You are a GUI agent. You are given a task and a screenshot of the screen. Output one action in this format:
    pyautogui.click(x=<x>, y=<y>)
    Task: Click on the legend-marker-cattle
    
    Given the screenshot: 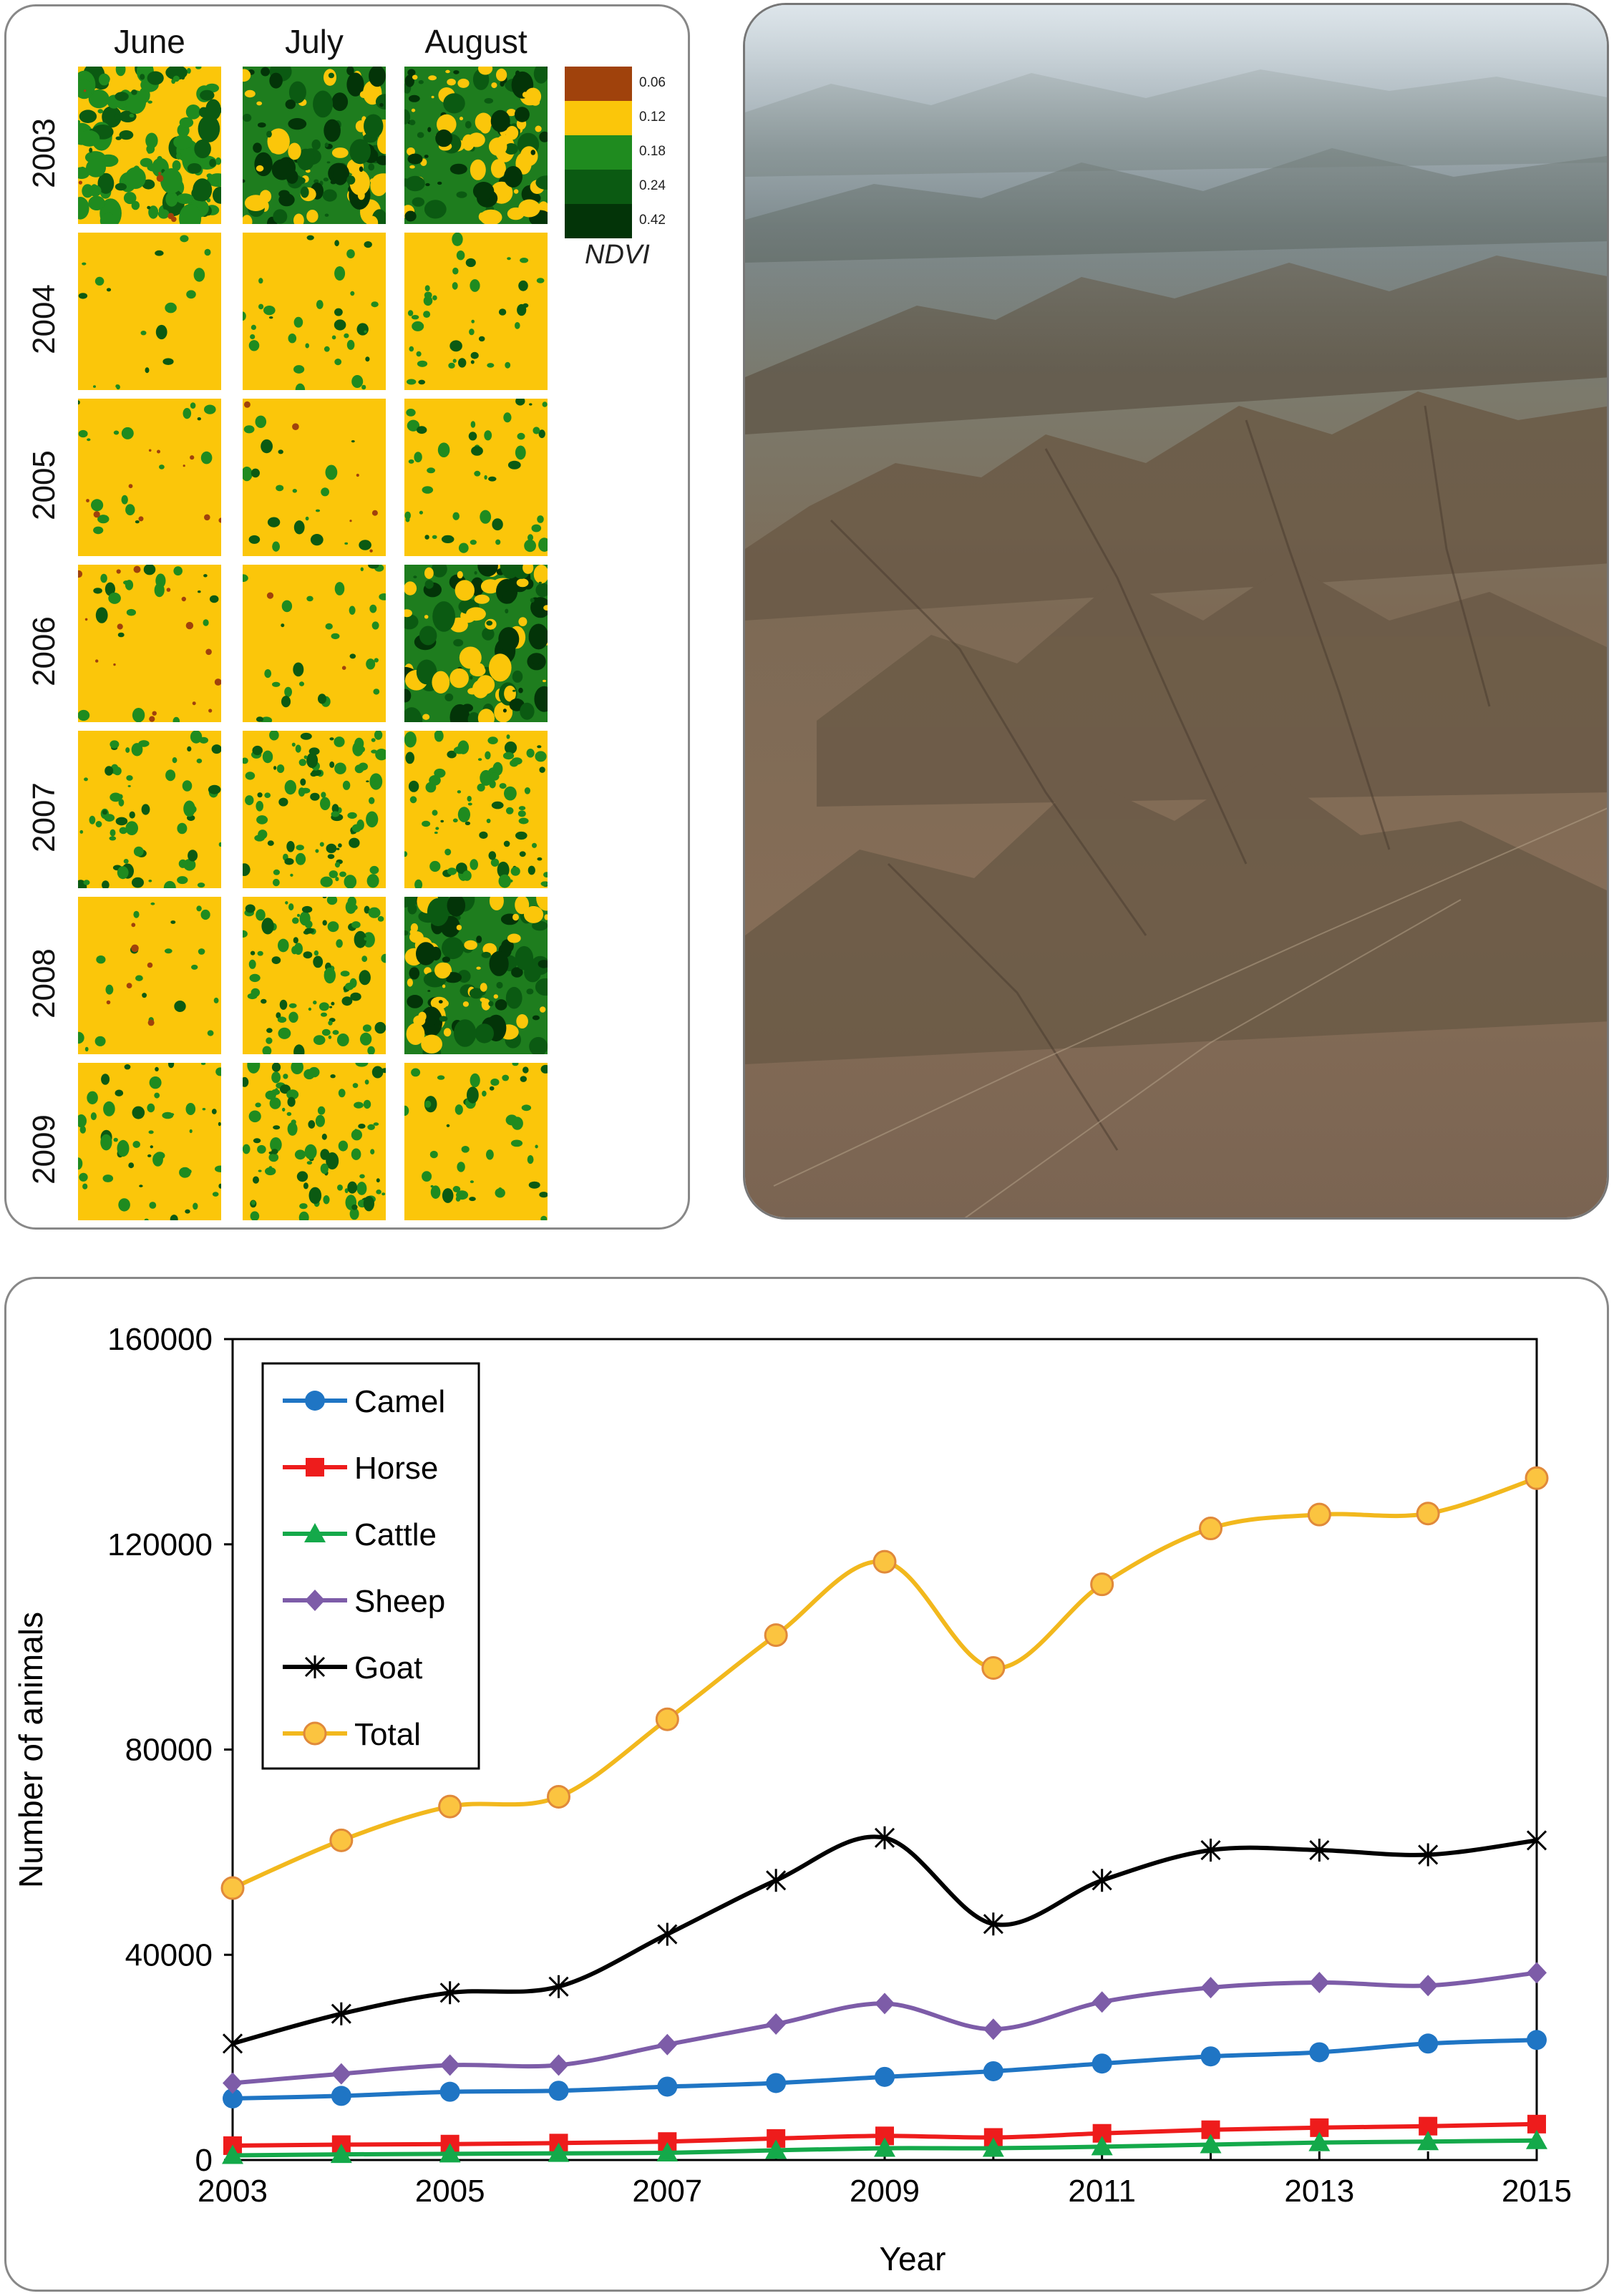 What is the action you would take?
    pyautogui.click(x=315, y=1533)
    